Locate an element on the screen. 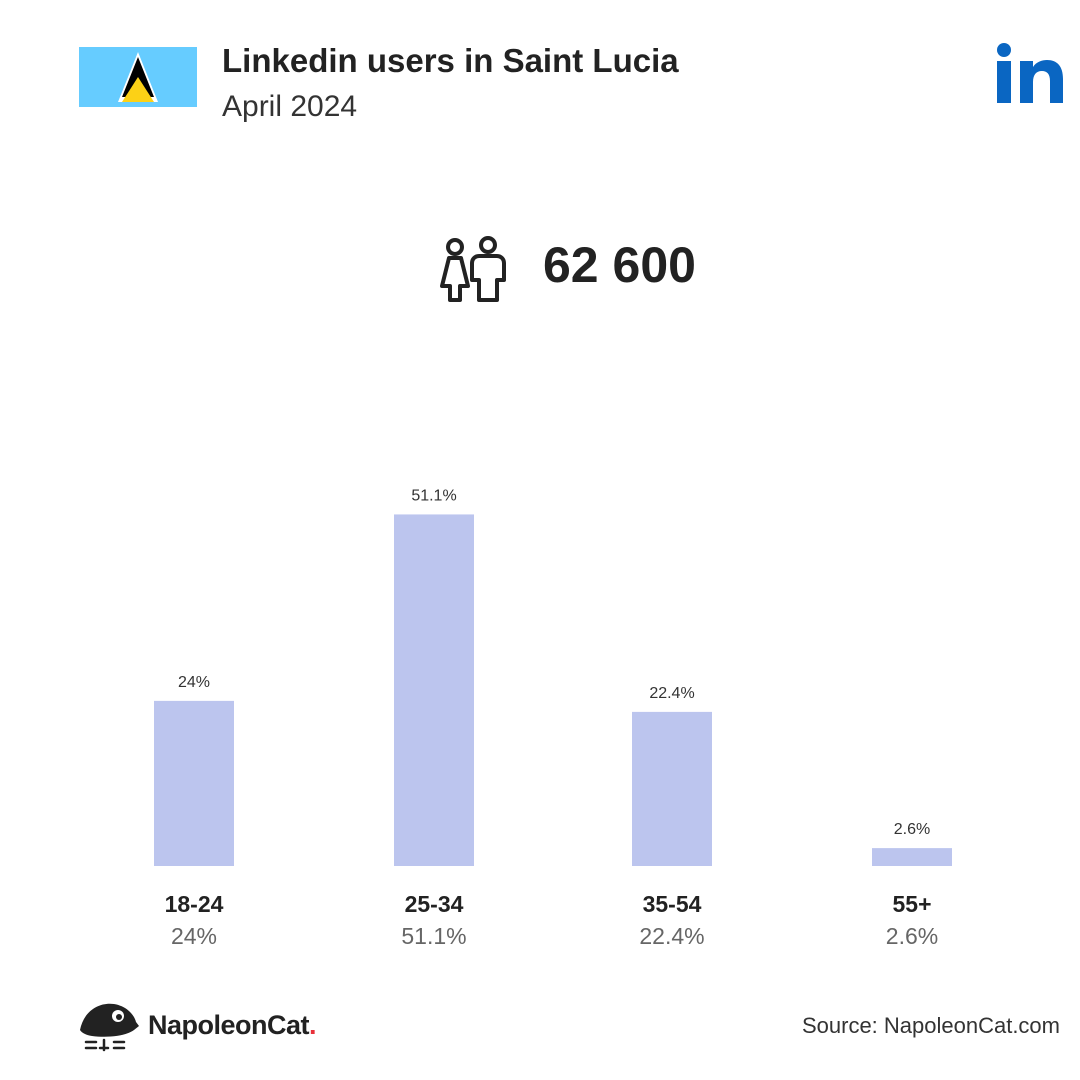  total-users-value: 62 600 is located at coordinates (619, 265).